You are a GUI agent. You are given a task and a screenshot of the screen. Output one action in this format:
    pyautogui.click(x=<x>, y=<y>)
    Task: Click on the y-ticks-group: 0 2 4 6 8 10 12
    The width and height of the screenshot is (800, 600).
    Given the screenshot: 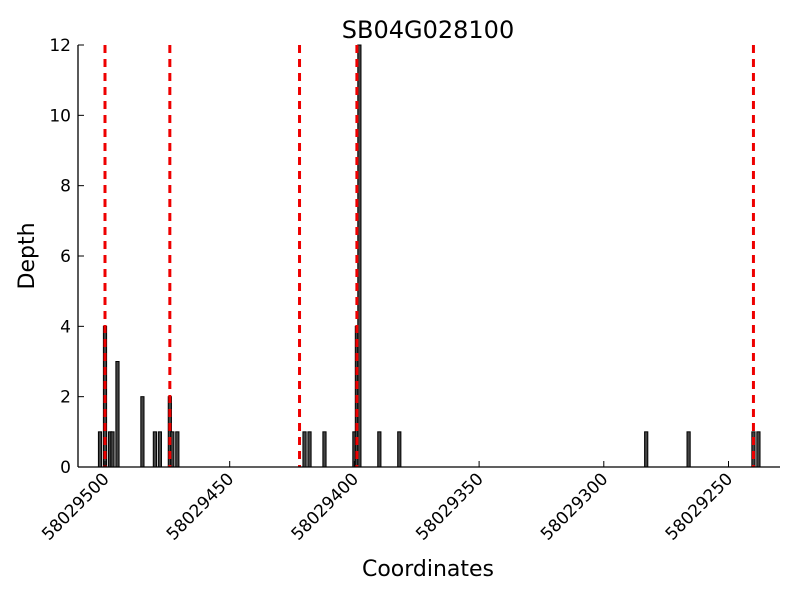 What is the action you would take?
    pyautogui.click(x=66, y=257)
    